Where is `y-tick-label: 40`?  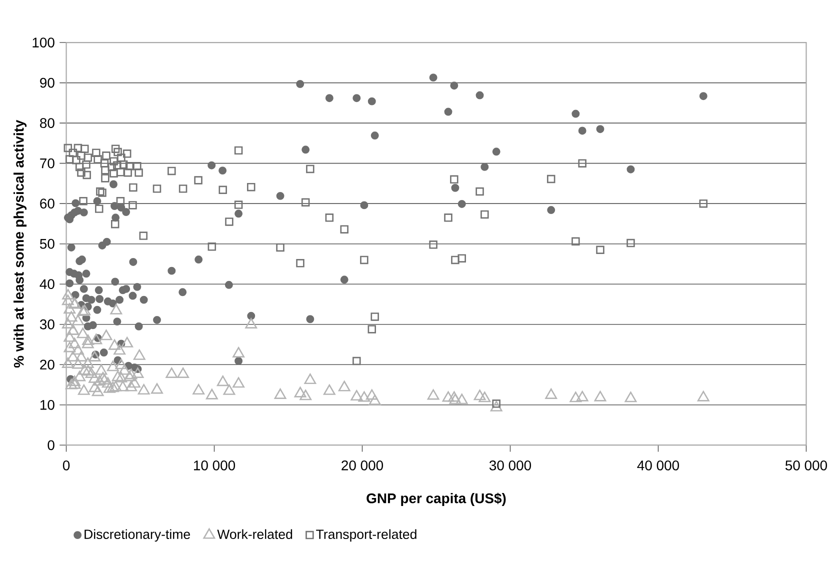
y-tick-label: 40 is located at coordinates (47, 284).